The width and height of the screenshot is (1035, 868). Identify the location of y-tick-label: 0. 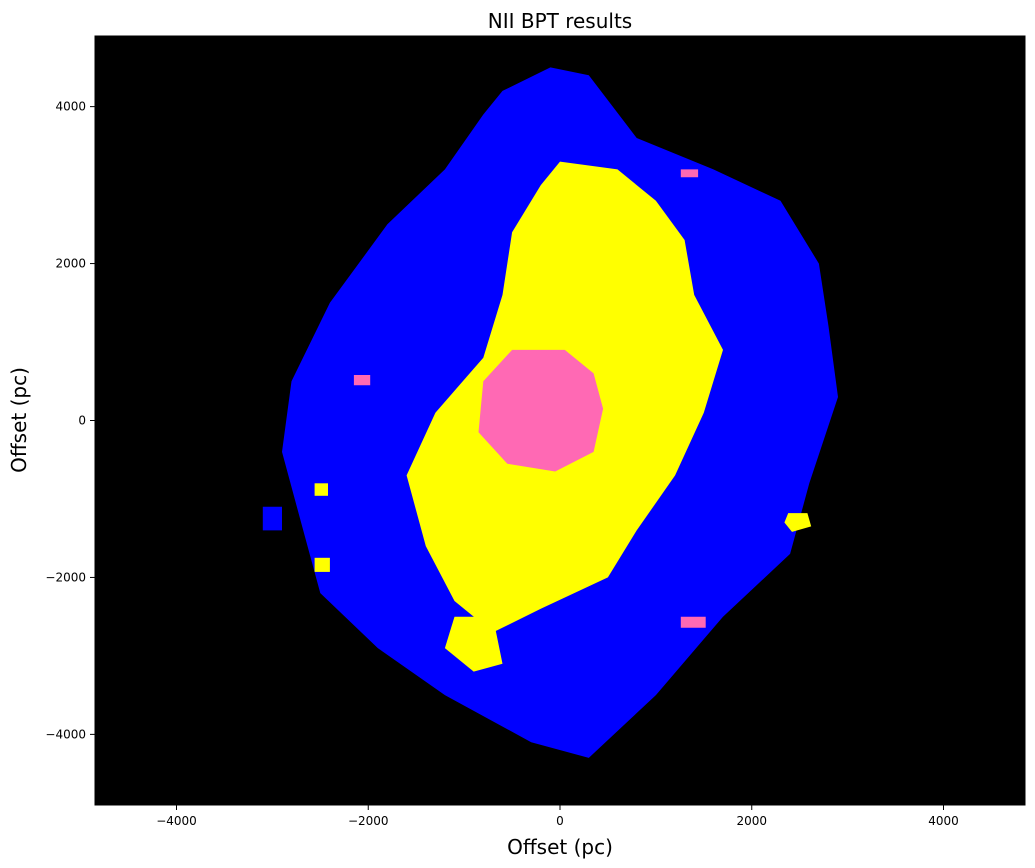
(82, 421).